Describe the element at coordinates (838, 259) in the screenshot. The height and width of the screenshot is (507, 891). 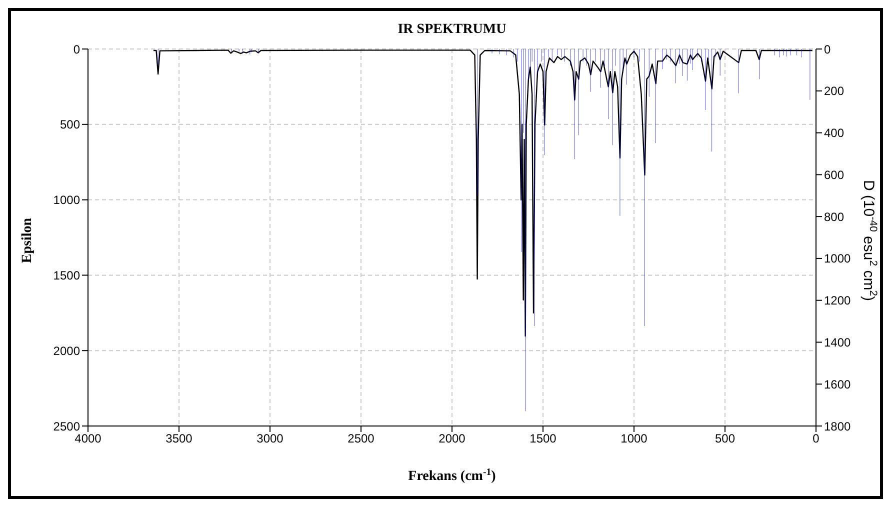
I see `y2-tick-label: 1000` at that location.